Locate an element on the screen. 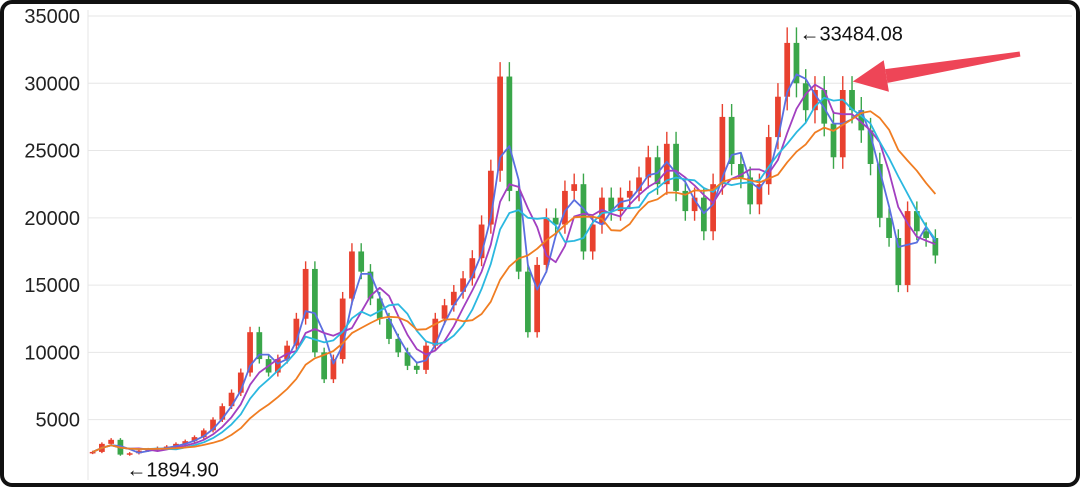 This screenshot has height=487, width=1080. arrow-shaft is located at coordinates (953, 67).